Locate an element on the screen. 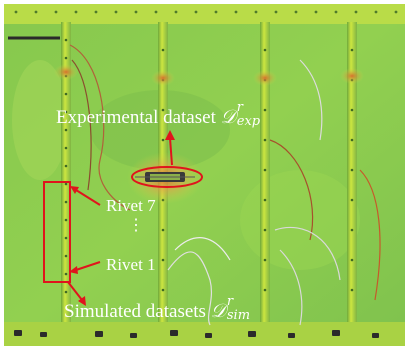 The image size is (409, 354). rivet-group-bracket is located at coordinates (57, 232).